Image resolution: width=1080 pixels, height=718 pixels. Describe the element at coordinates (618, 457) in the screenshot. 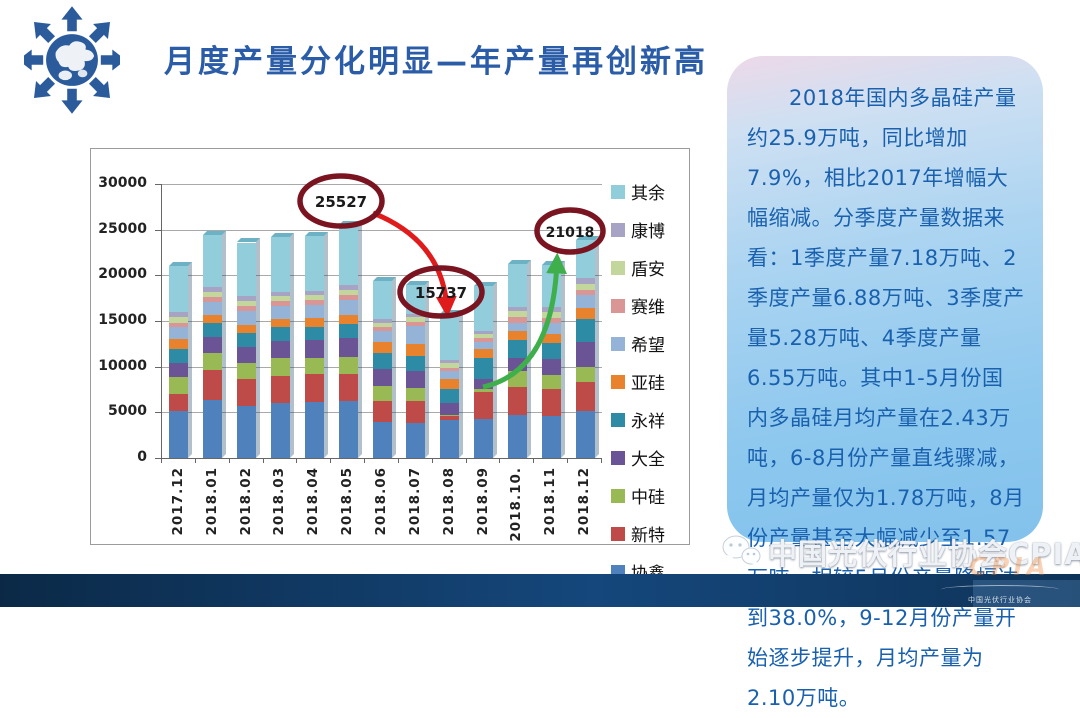

I see `legend-swatch-大全` at that location.